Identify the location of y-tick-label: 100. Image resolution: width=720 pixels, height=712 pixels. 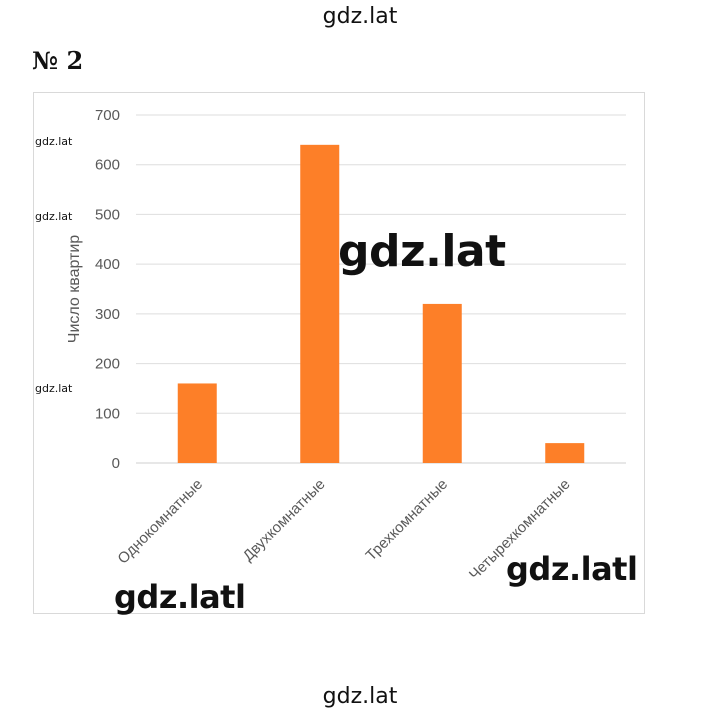
(107, 413).